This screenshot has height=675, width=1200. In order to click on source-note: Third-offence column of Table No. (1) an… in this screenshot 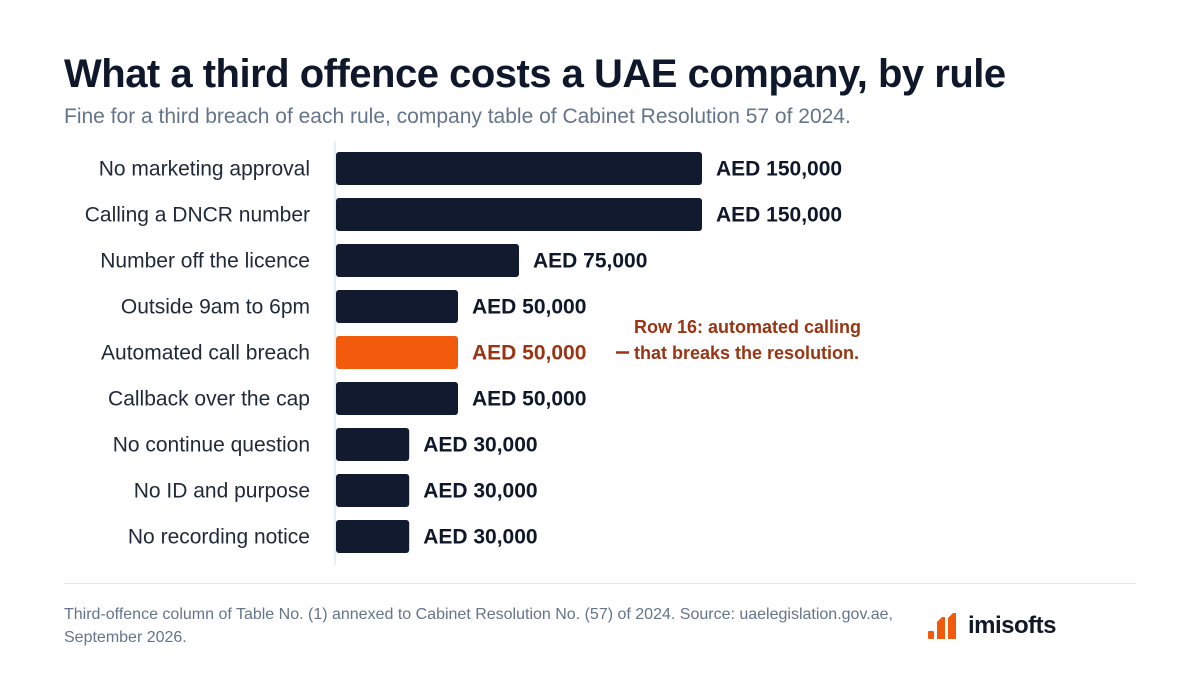, I will do `click(478, 626)`.